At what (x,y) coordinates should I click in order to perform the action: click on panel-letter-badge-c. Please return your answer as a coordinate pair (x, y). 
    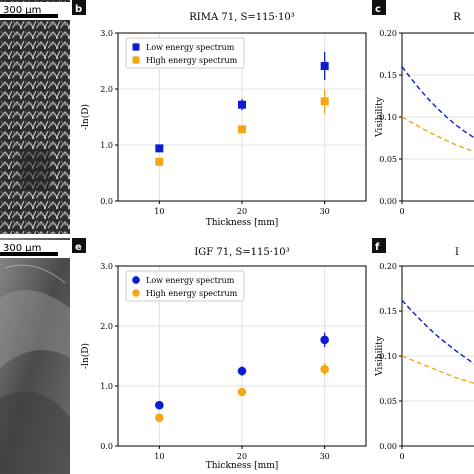
    Looking at the image, I should click on (379, 7).